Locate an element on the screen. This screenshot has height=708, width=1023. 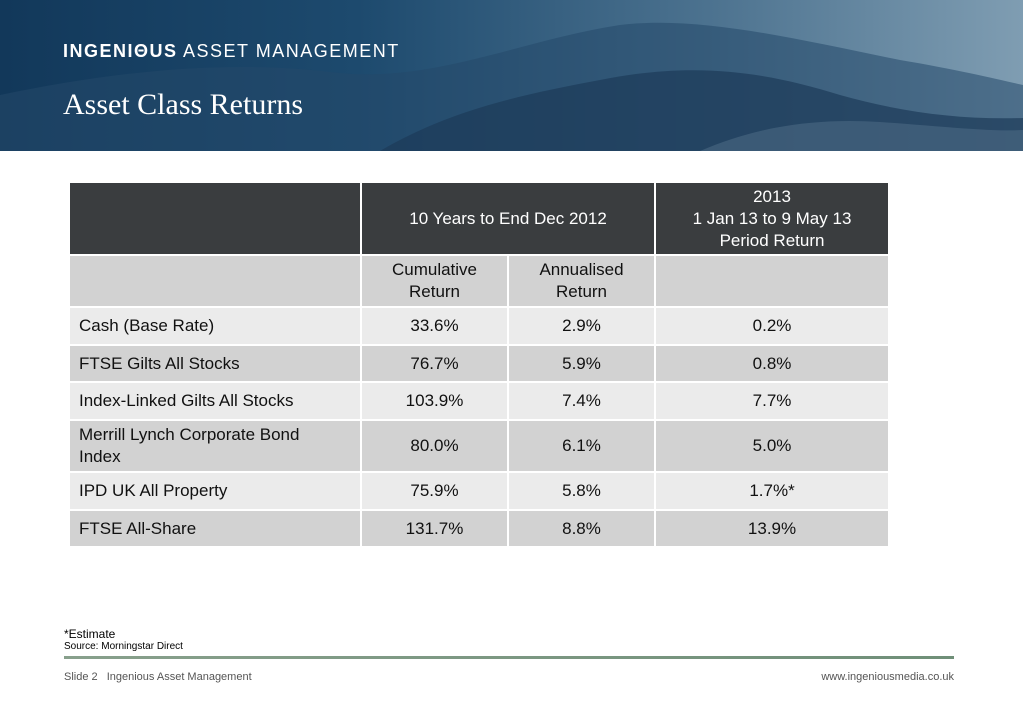
asset-name: Index-Linked Gilts All Stocks is located at coordinates (215, 401).